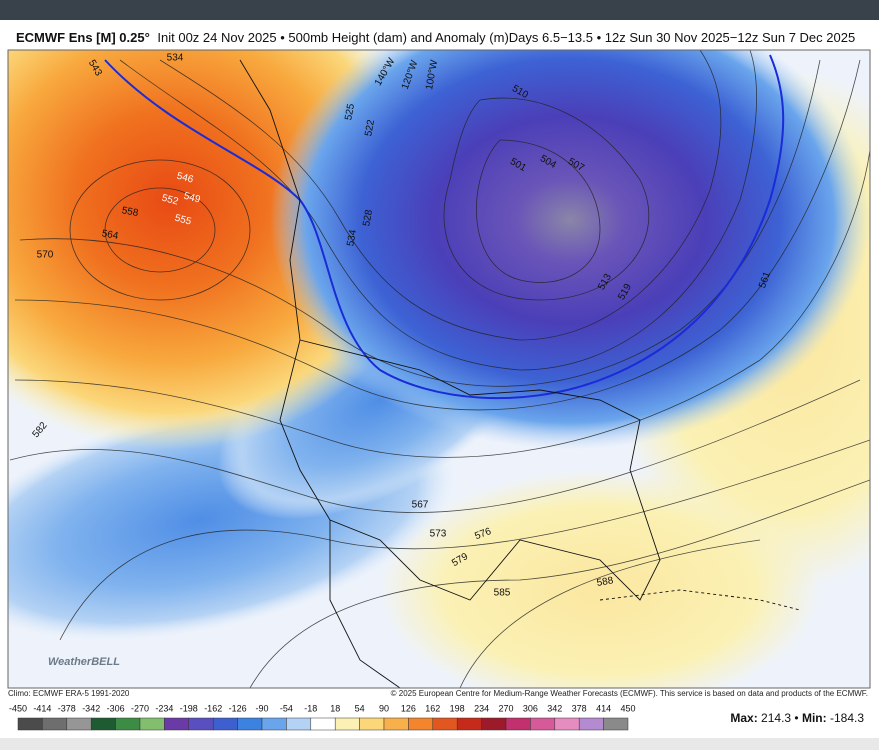 Image resolution: width=879 pixels, height=755 pixels. Describe the element at coordinates (368, 217) in the screenshot. I see `contour-label: 528` at that location.